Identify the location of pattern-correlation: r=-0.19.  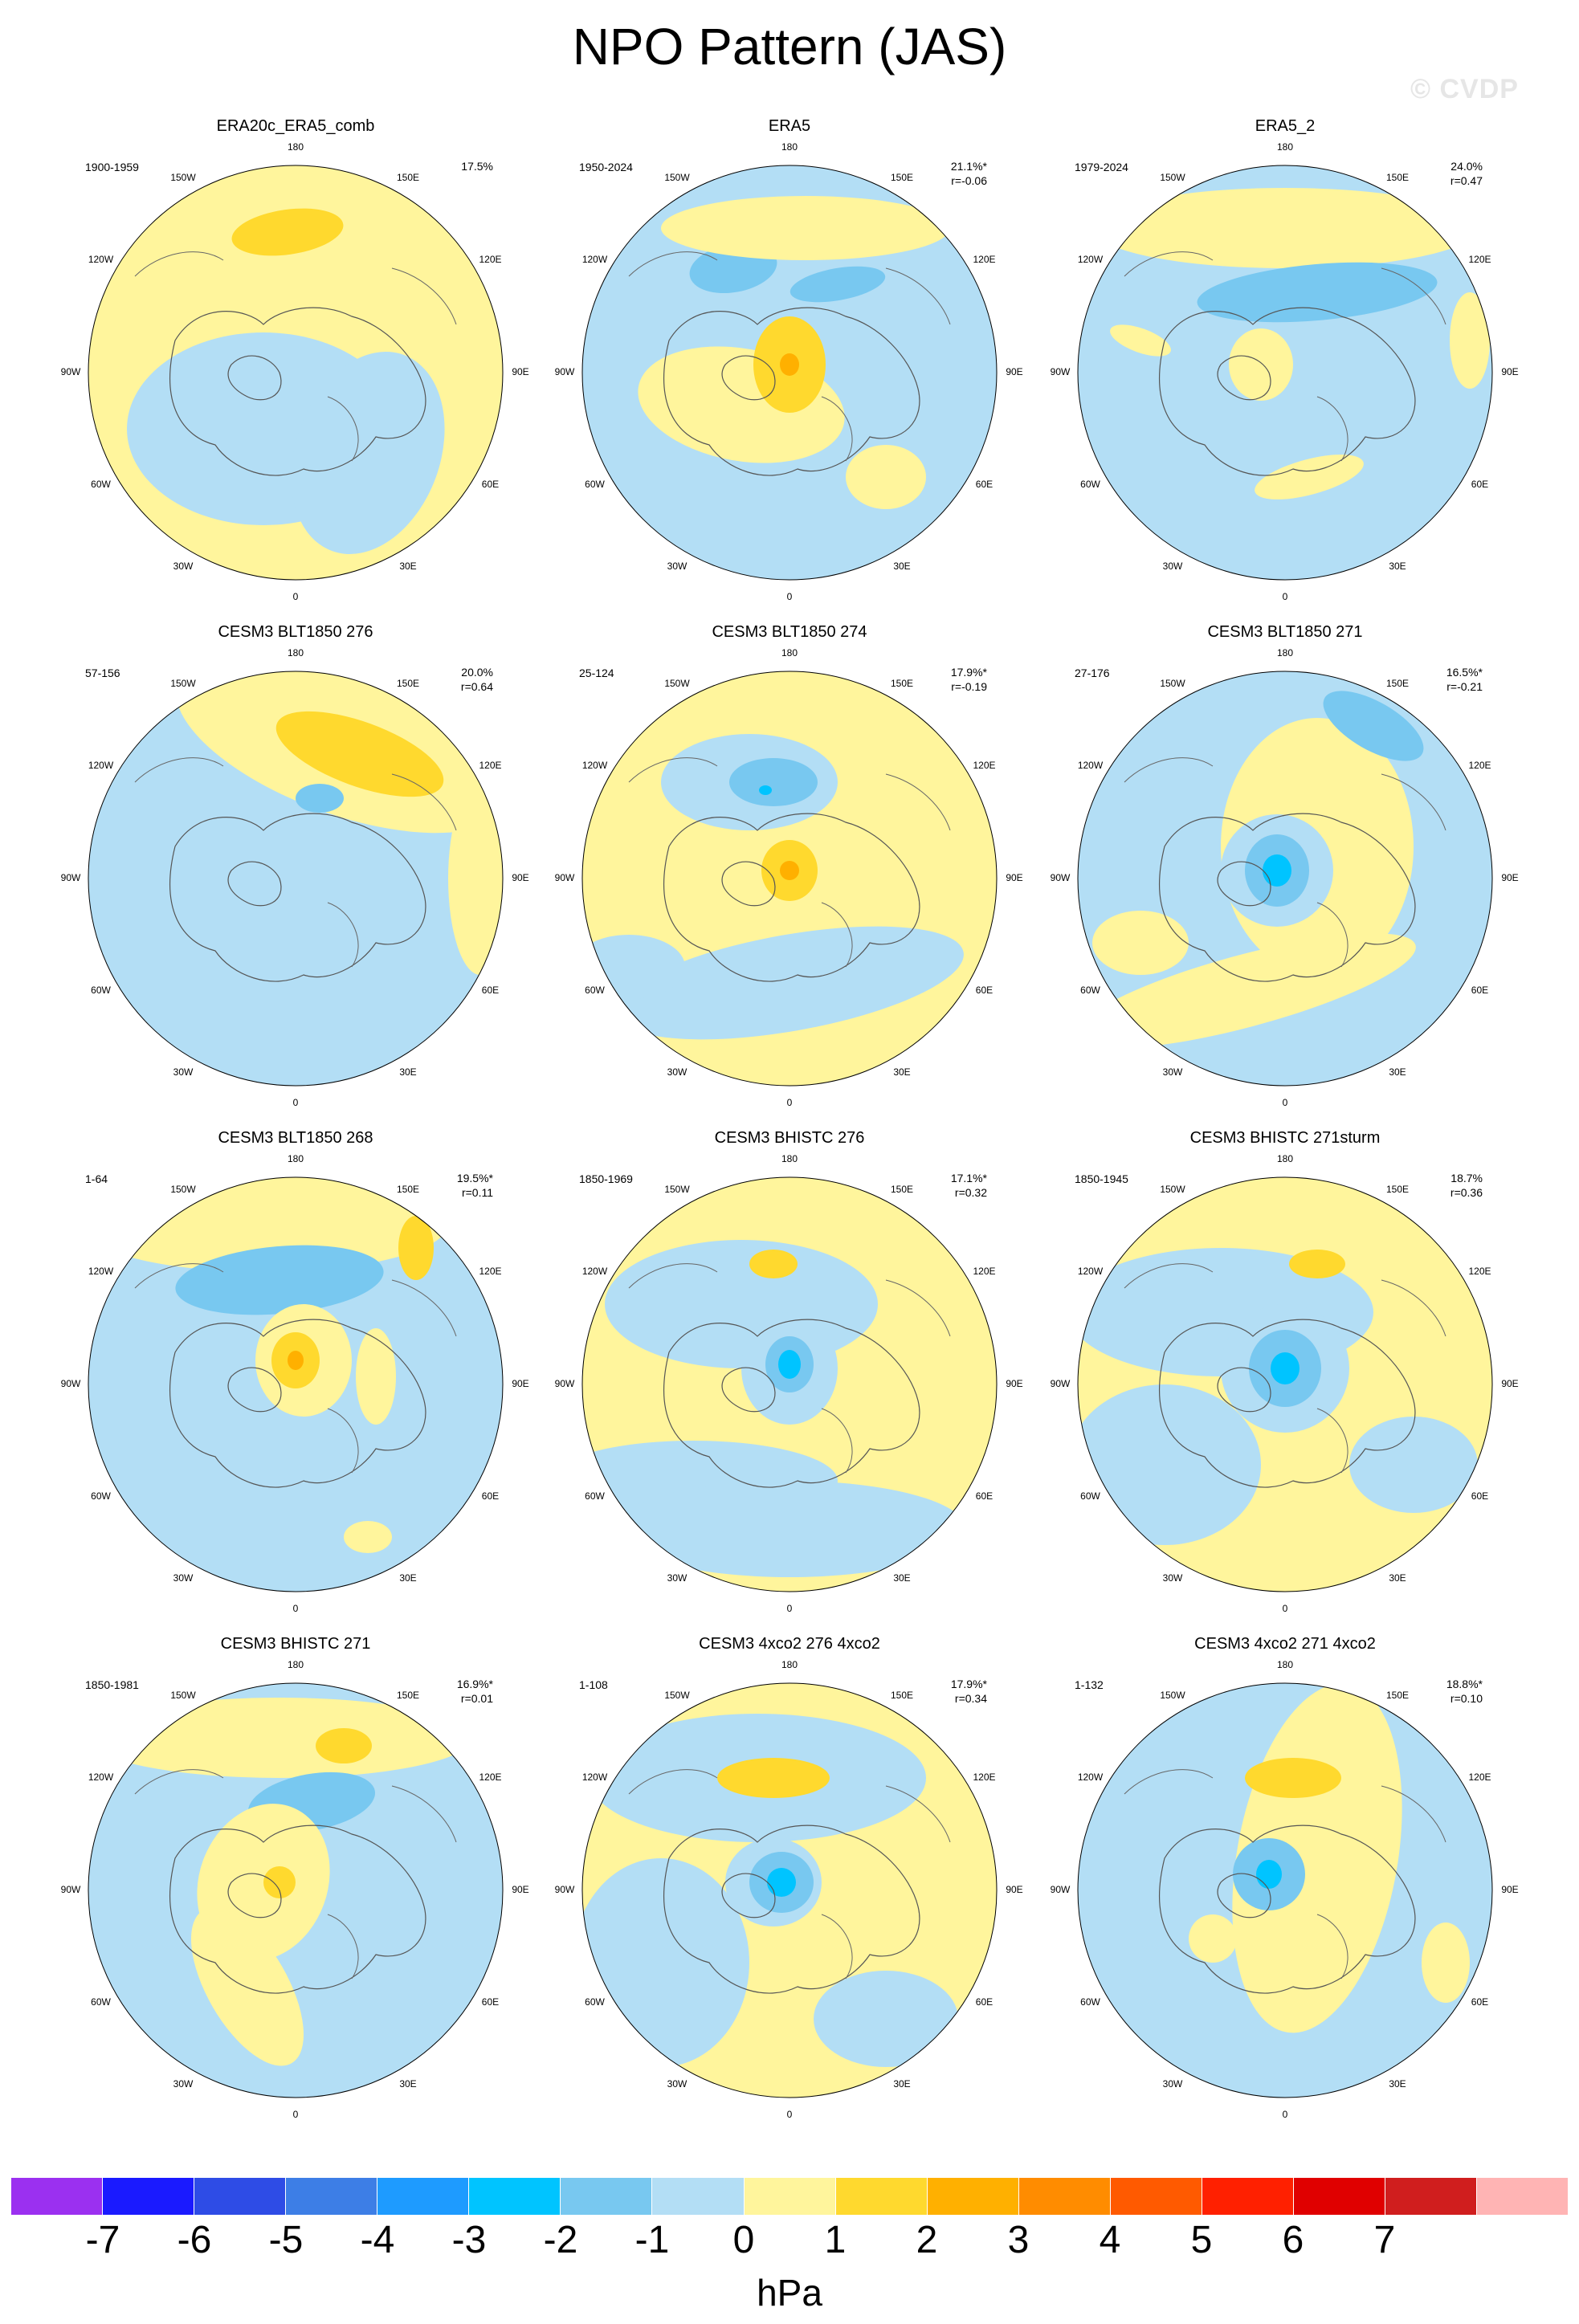
(969, 687).